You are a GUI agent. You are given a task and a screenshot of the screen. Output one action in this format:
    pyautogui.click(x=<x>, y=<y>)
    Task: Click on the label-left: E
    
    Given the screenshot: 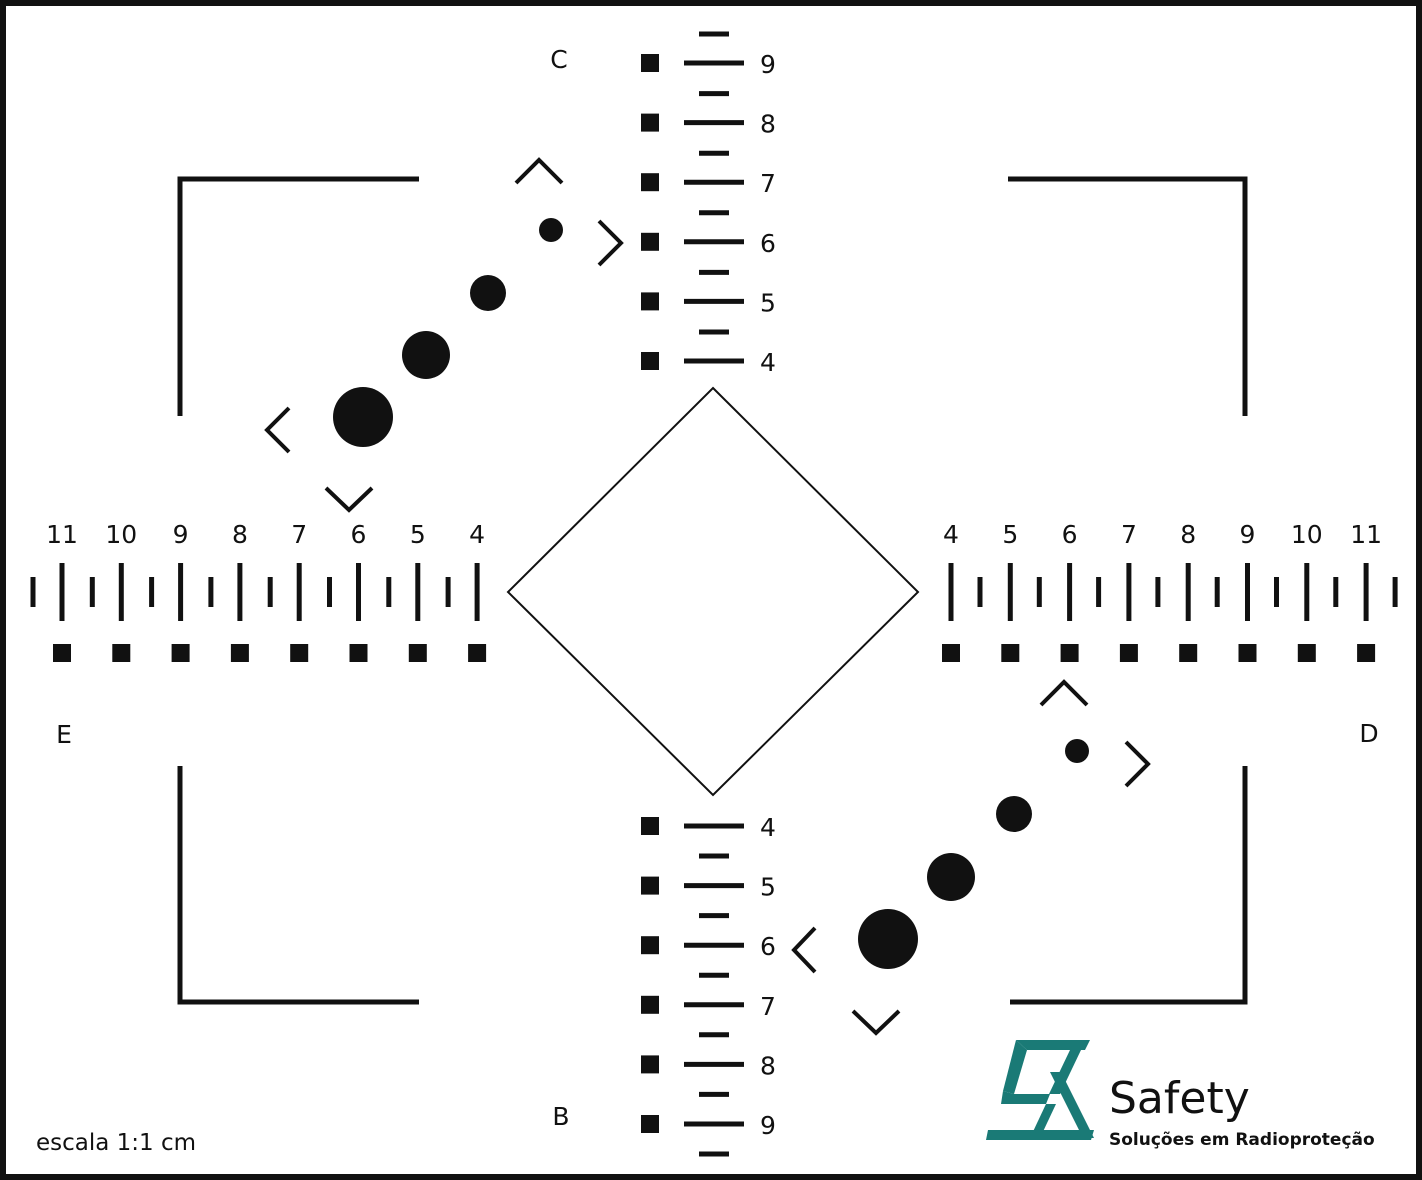 What is the action you would take?
    pyautogui.click(x=64, y=734)
    